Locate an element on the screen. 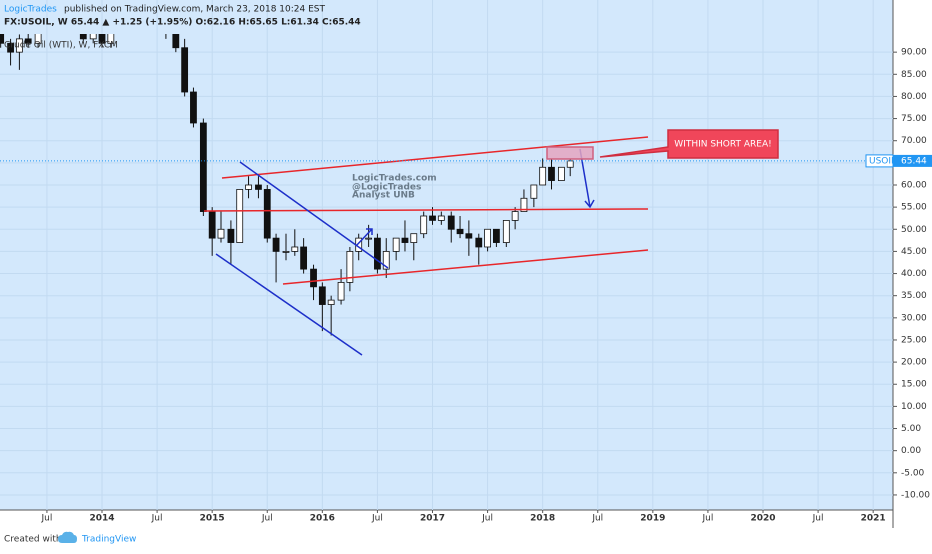 The image size is (932, 554). x-tick-label: 2018 is located at coordinates (542, 519).